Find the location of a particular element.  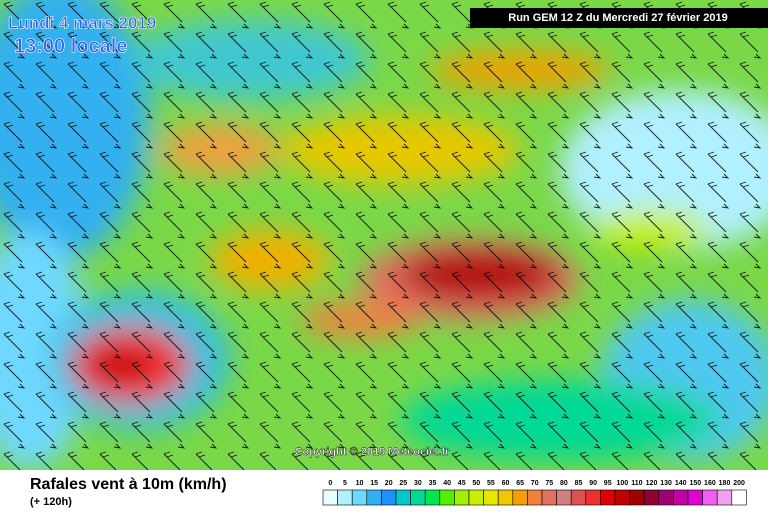

date: Lundi 4 mars 2019 is located at coordinates (82, 22).